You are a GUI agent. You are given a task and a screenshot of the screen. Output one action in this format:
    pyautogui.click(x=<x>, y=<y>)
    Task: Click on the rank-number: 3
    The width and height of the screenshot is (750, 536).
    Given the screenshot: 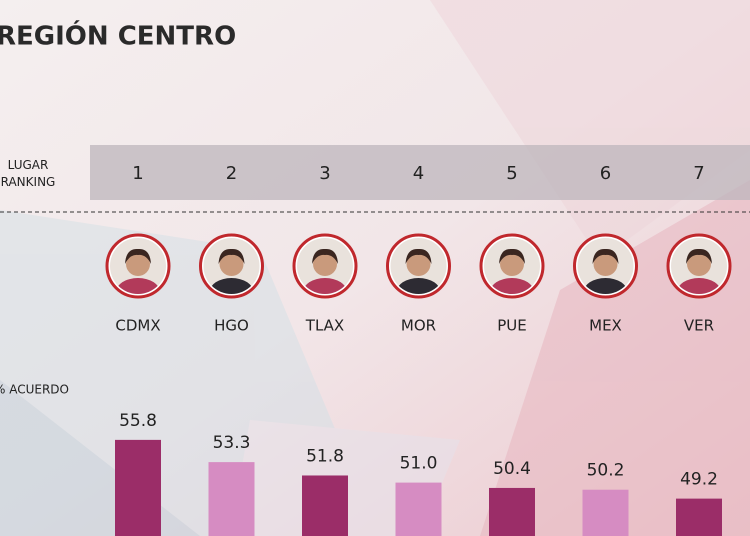 What is the action you would take?
    pyautogui.click(x=324, y=173)
    